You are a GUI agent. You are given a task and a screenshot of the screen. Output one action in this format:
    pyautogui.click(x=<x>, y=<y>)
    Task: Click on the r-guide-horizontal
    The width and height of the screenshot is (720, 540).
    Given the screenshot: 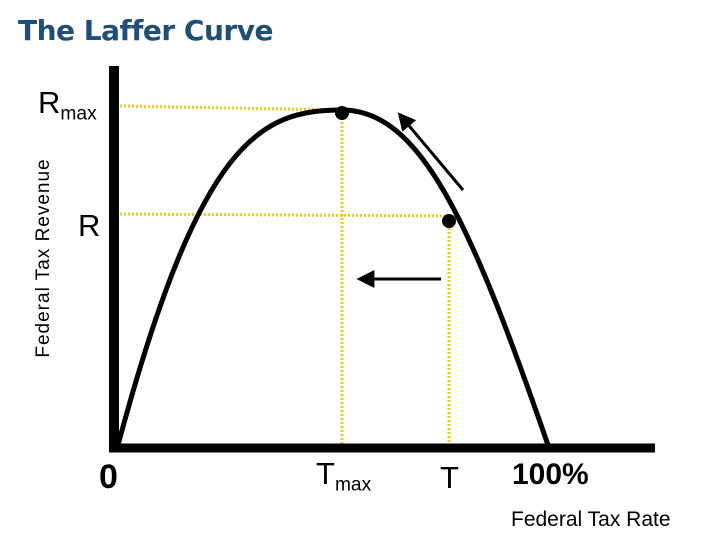 What is the action you would take?
    pyautogui.click(x=284, y=215)
    